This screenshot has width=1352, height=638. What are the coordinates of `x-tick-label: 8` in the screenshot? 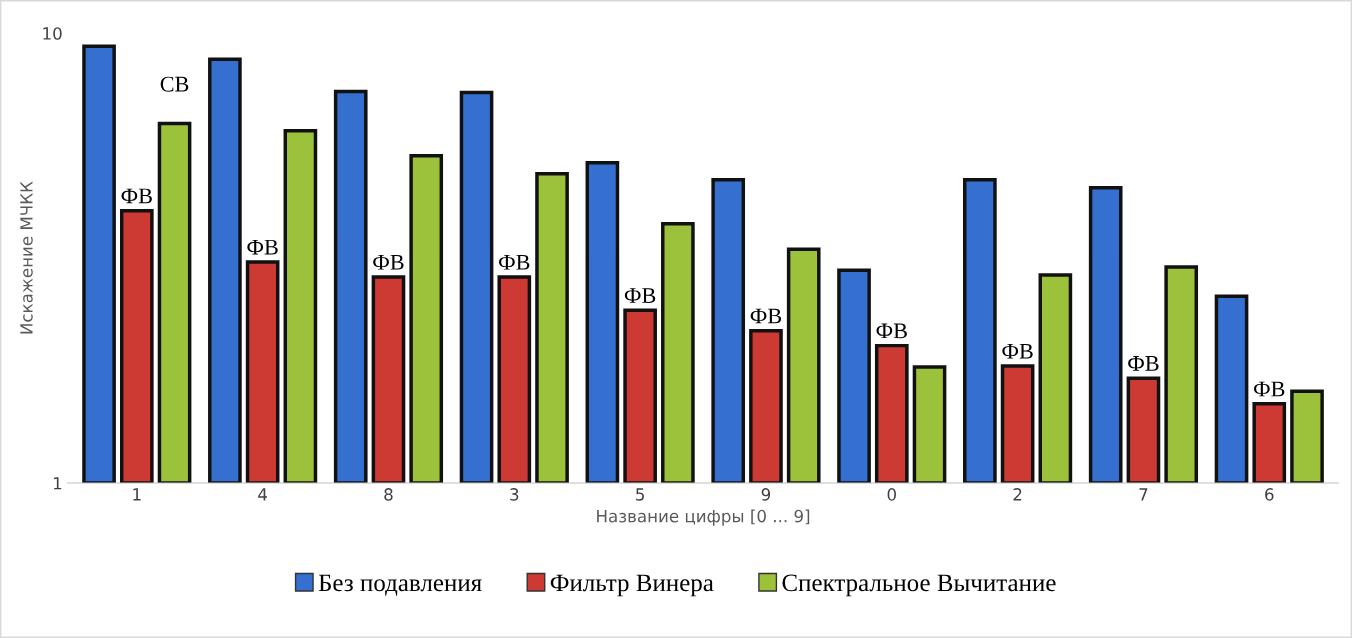 It's located at (388, 494).